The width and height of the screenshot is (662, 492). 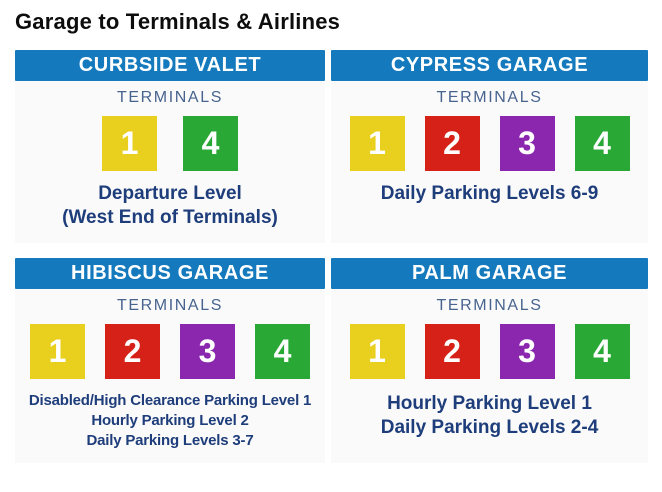 I want to click on panel-description: Daily Parking Levels 6-9, so click(x=490, y=194).